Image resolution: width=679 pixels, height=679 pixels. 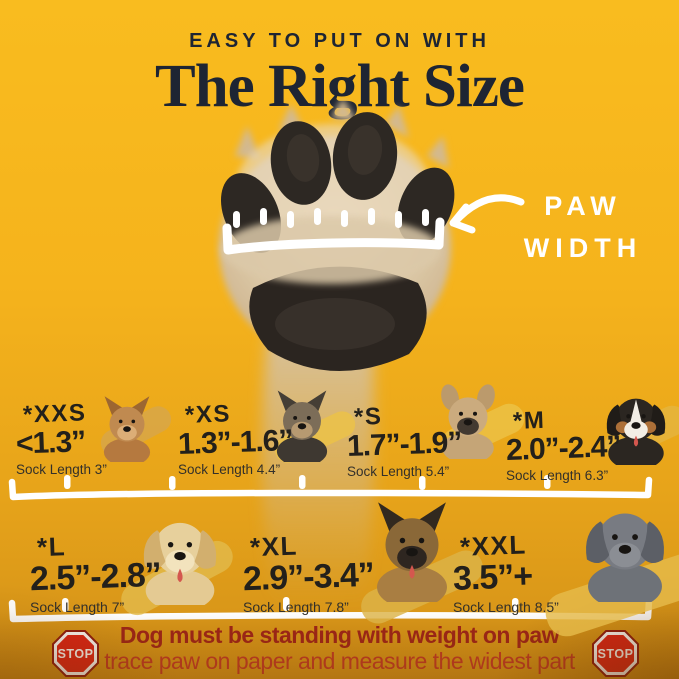 I want to click on sock-length: Sock Length 7.8”, so click(x=296, y=607).